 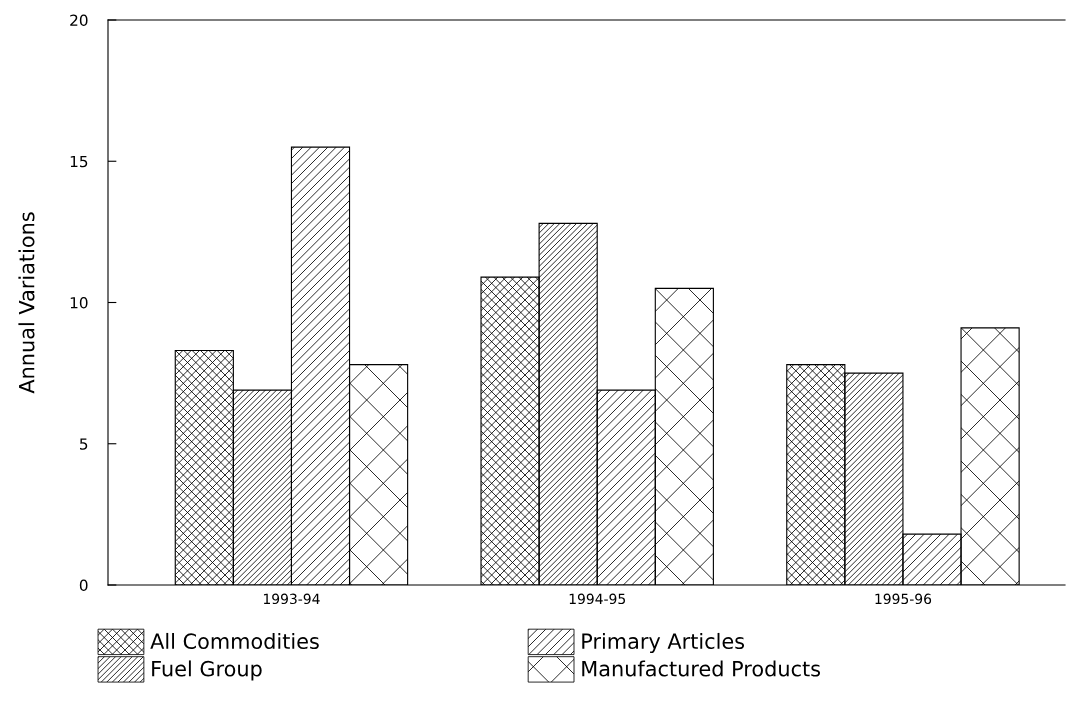 What do you see at coordinates (903, 599) in the screenshot?
I see `x-tick-label: 1995-96` at bounding box center [903, 599].